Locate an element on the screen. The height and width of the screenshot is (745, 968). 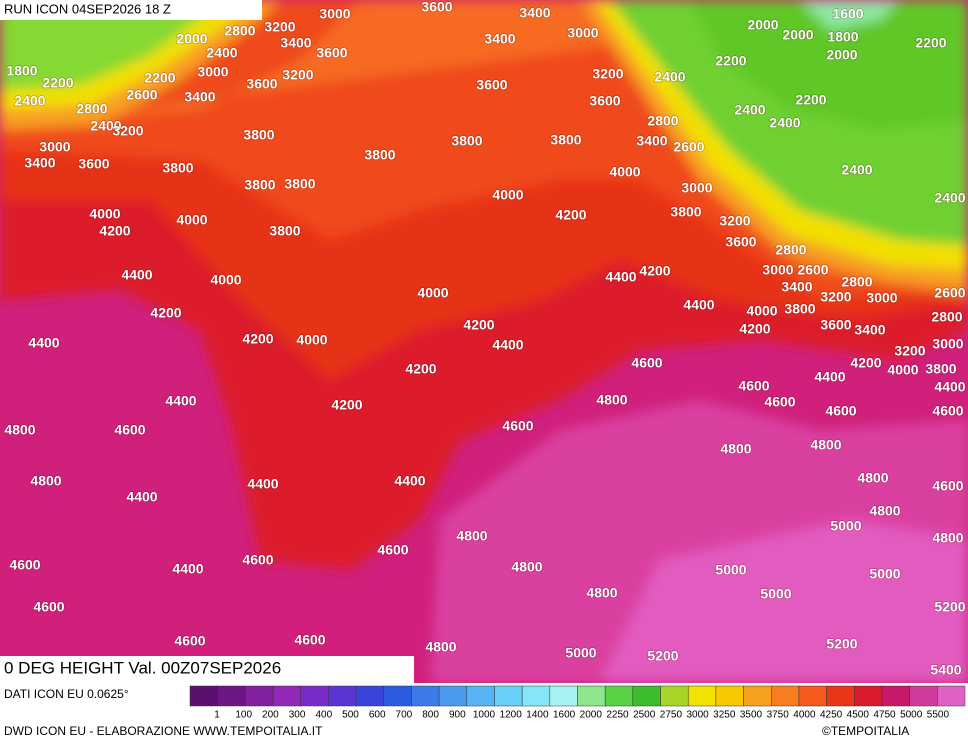
legend-label: 4000 is located at coordinates (804, 715).